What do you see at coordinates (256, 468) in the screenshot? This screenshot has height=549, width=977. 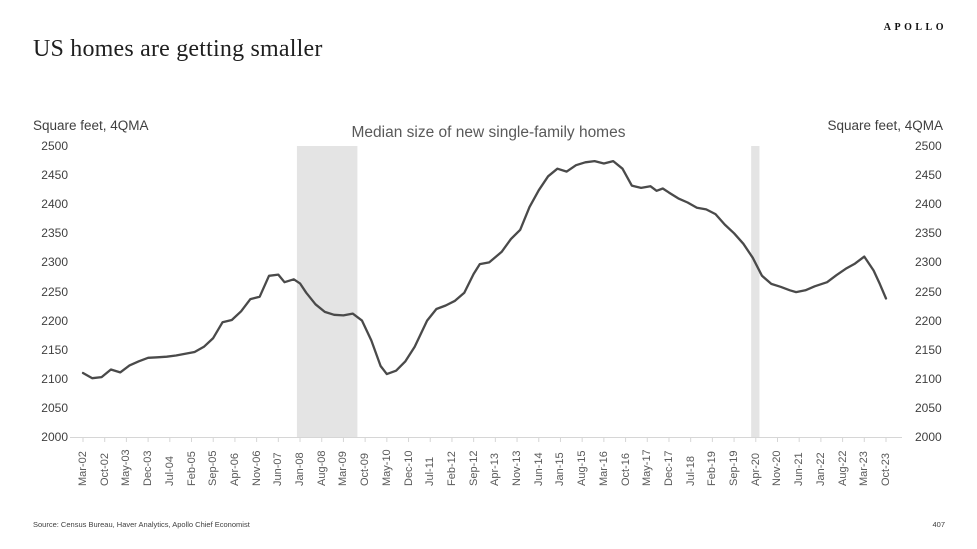 I see `x-tick-label: Nov-06` at bounding box center [256, 468].